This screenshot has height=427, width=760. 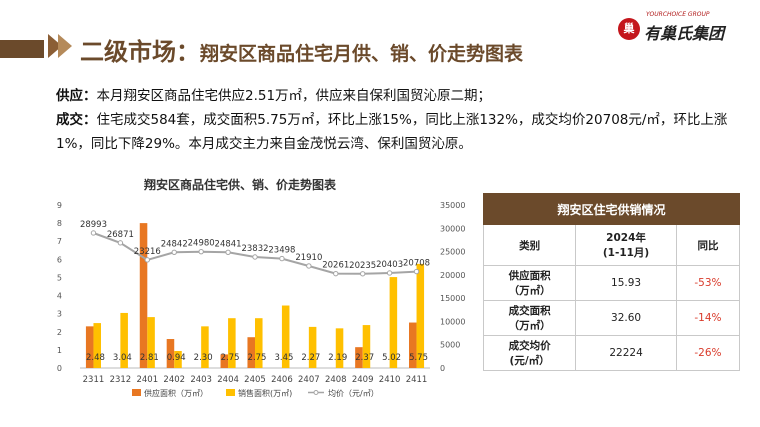 What do you see at coordinates (76, 120) in the screenshot?
I see `deal-label: 成交：` at bounding box center [76, 120].